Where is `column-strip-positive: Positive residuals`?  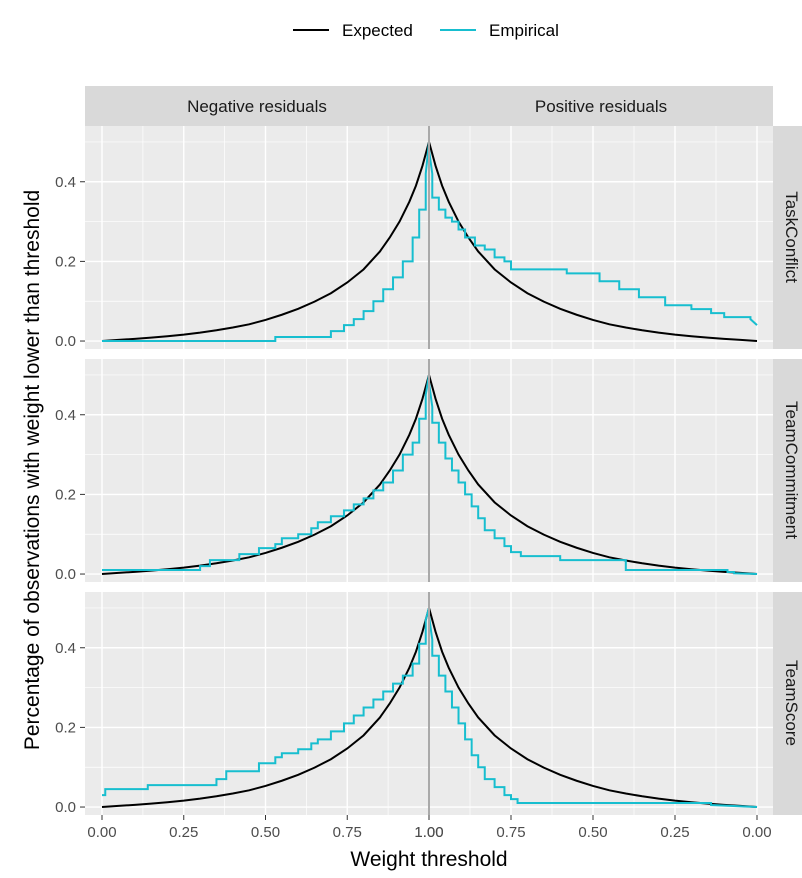 column-strip-positive: Positive residuals is located at coordinates (601, 106).